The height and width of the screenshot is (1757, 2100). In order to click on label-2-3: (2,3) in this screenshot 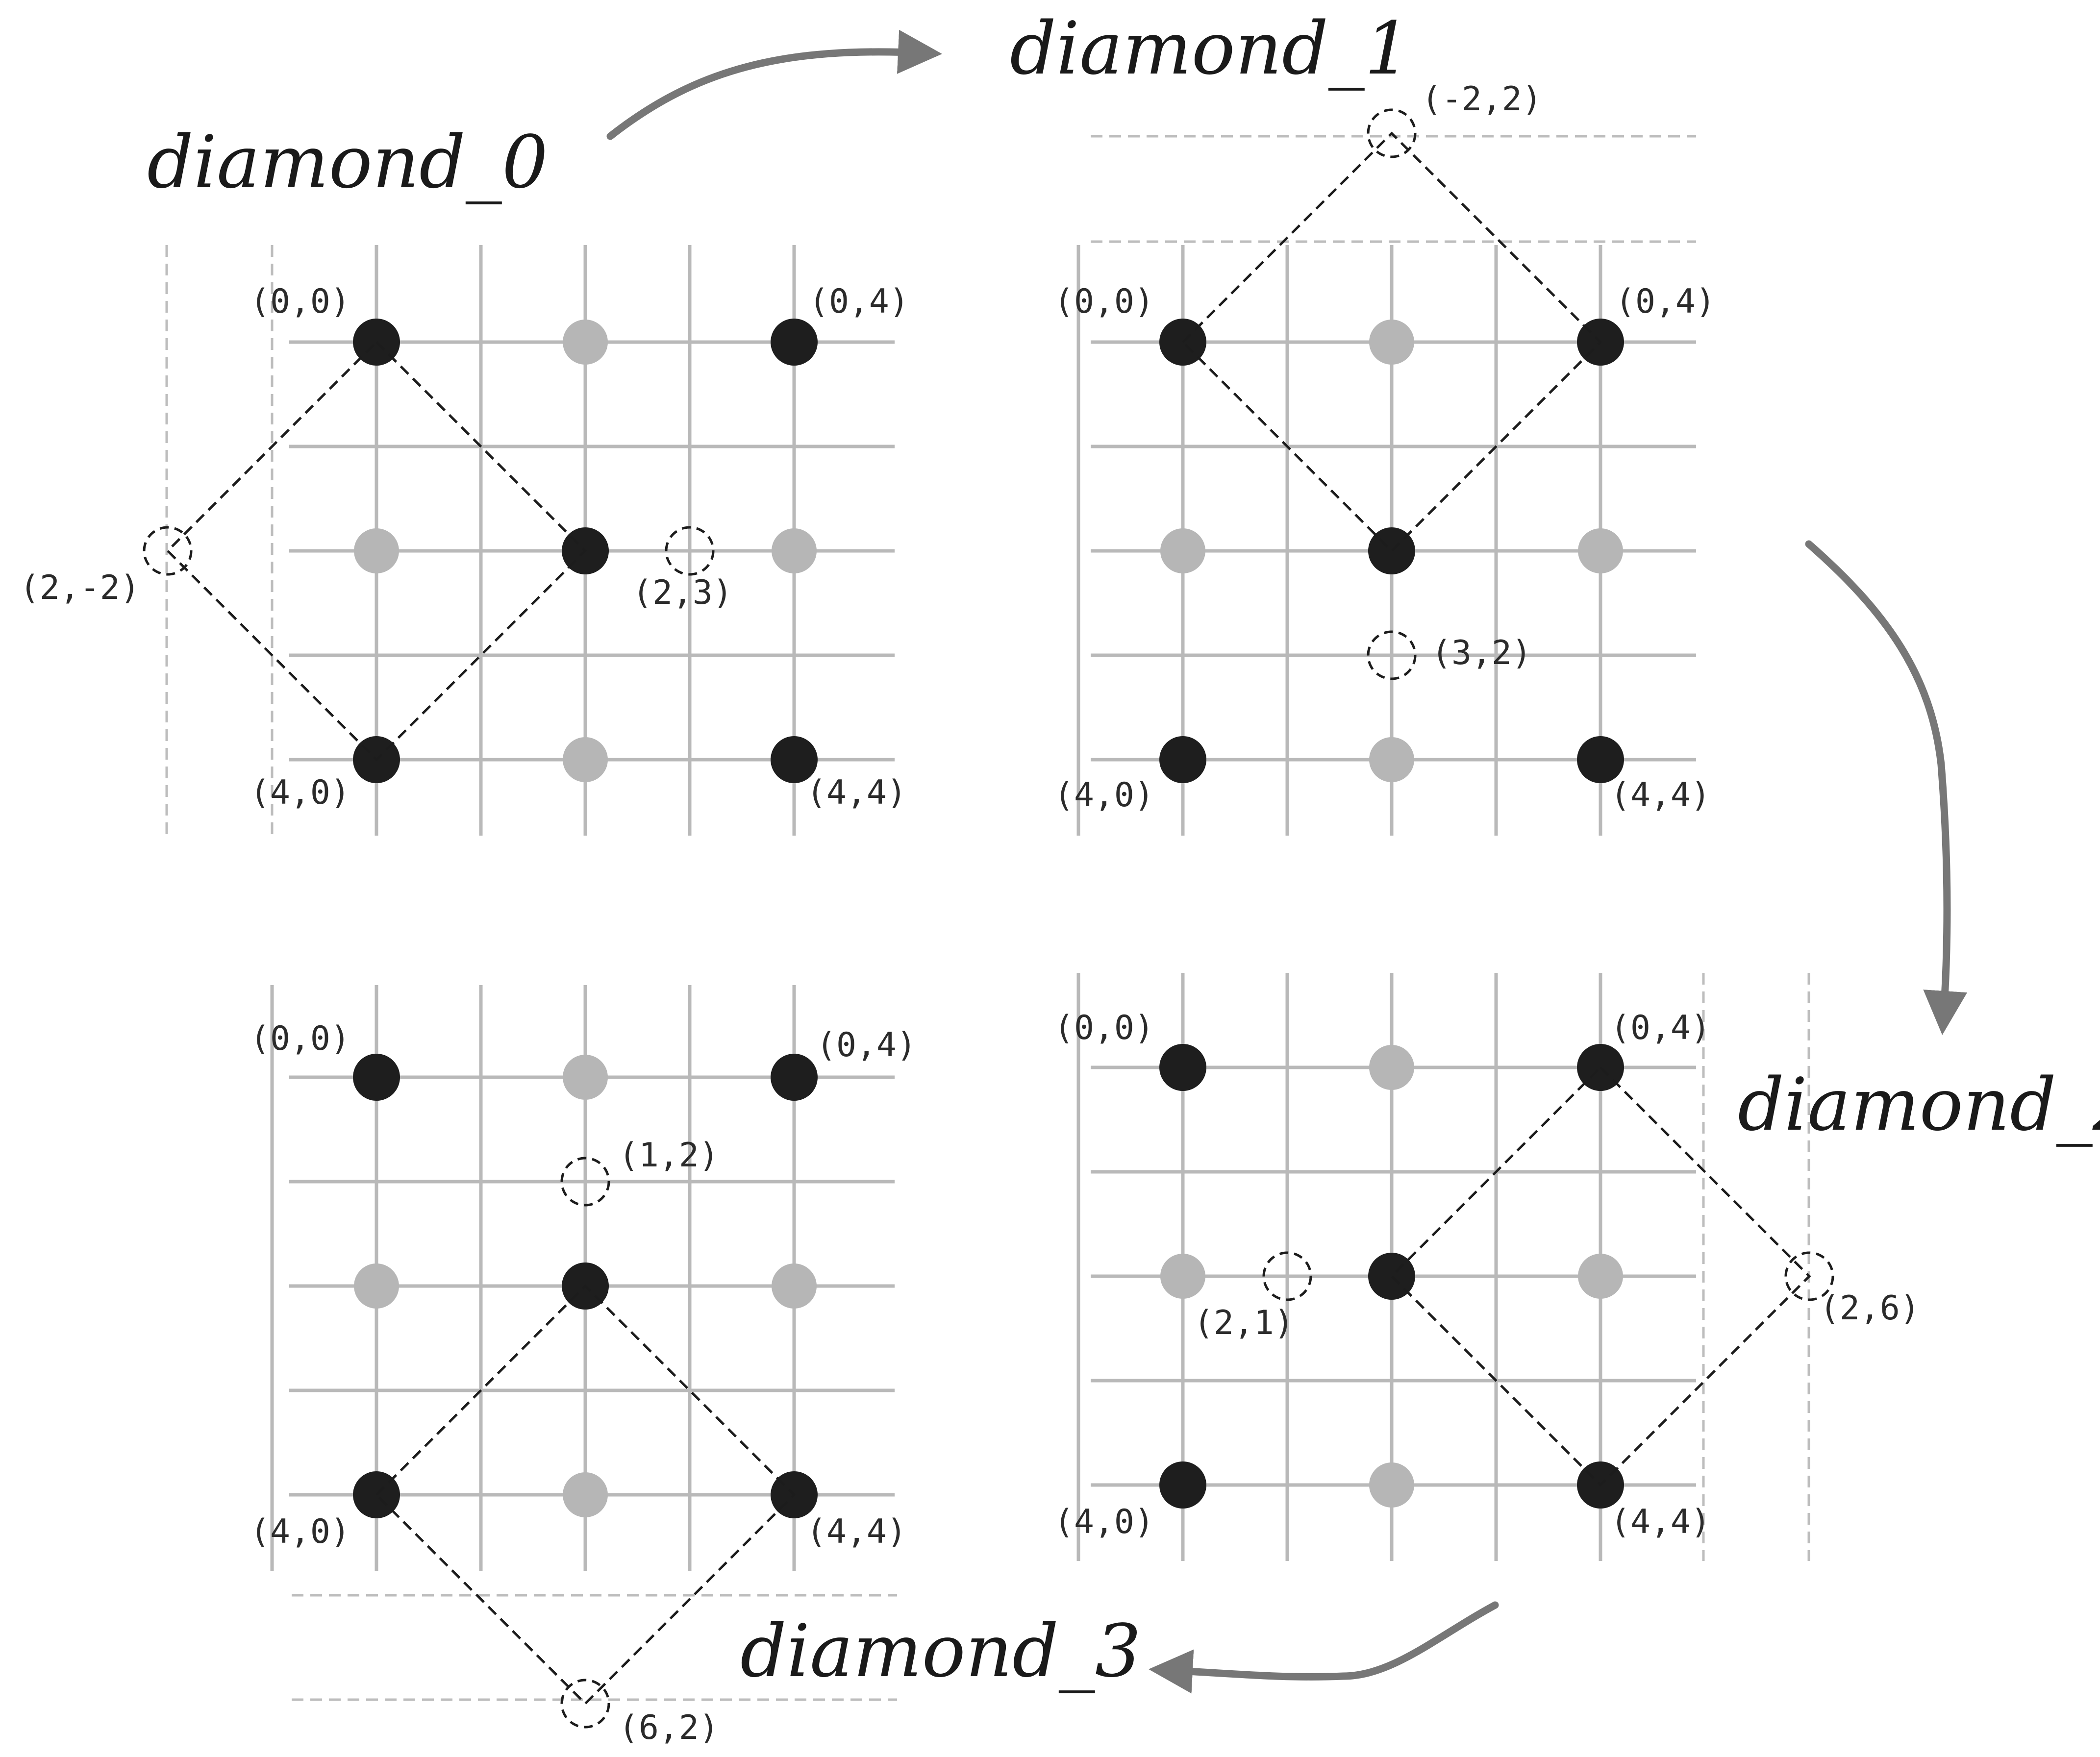, I will do `click(682, 592)`.